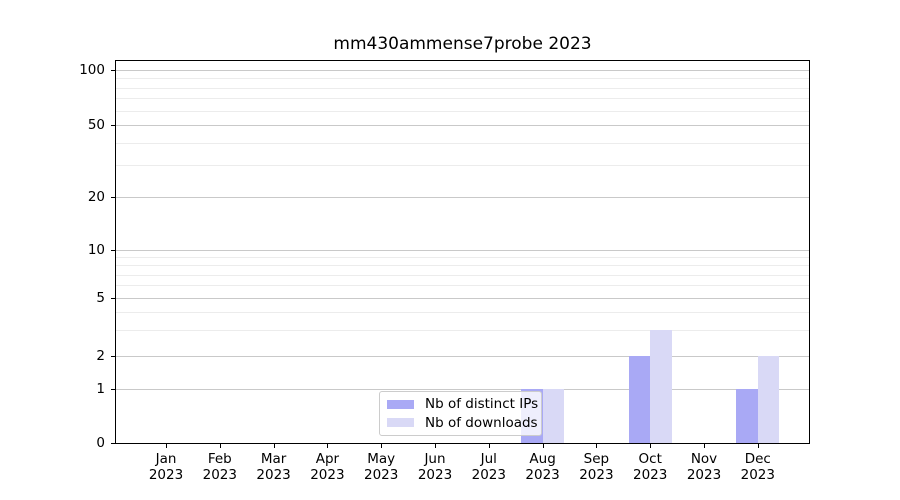  I want to click on x-tick-label: May 2023, so click(381, 467).